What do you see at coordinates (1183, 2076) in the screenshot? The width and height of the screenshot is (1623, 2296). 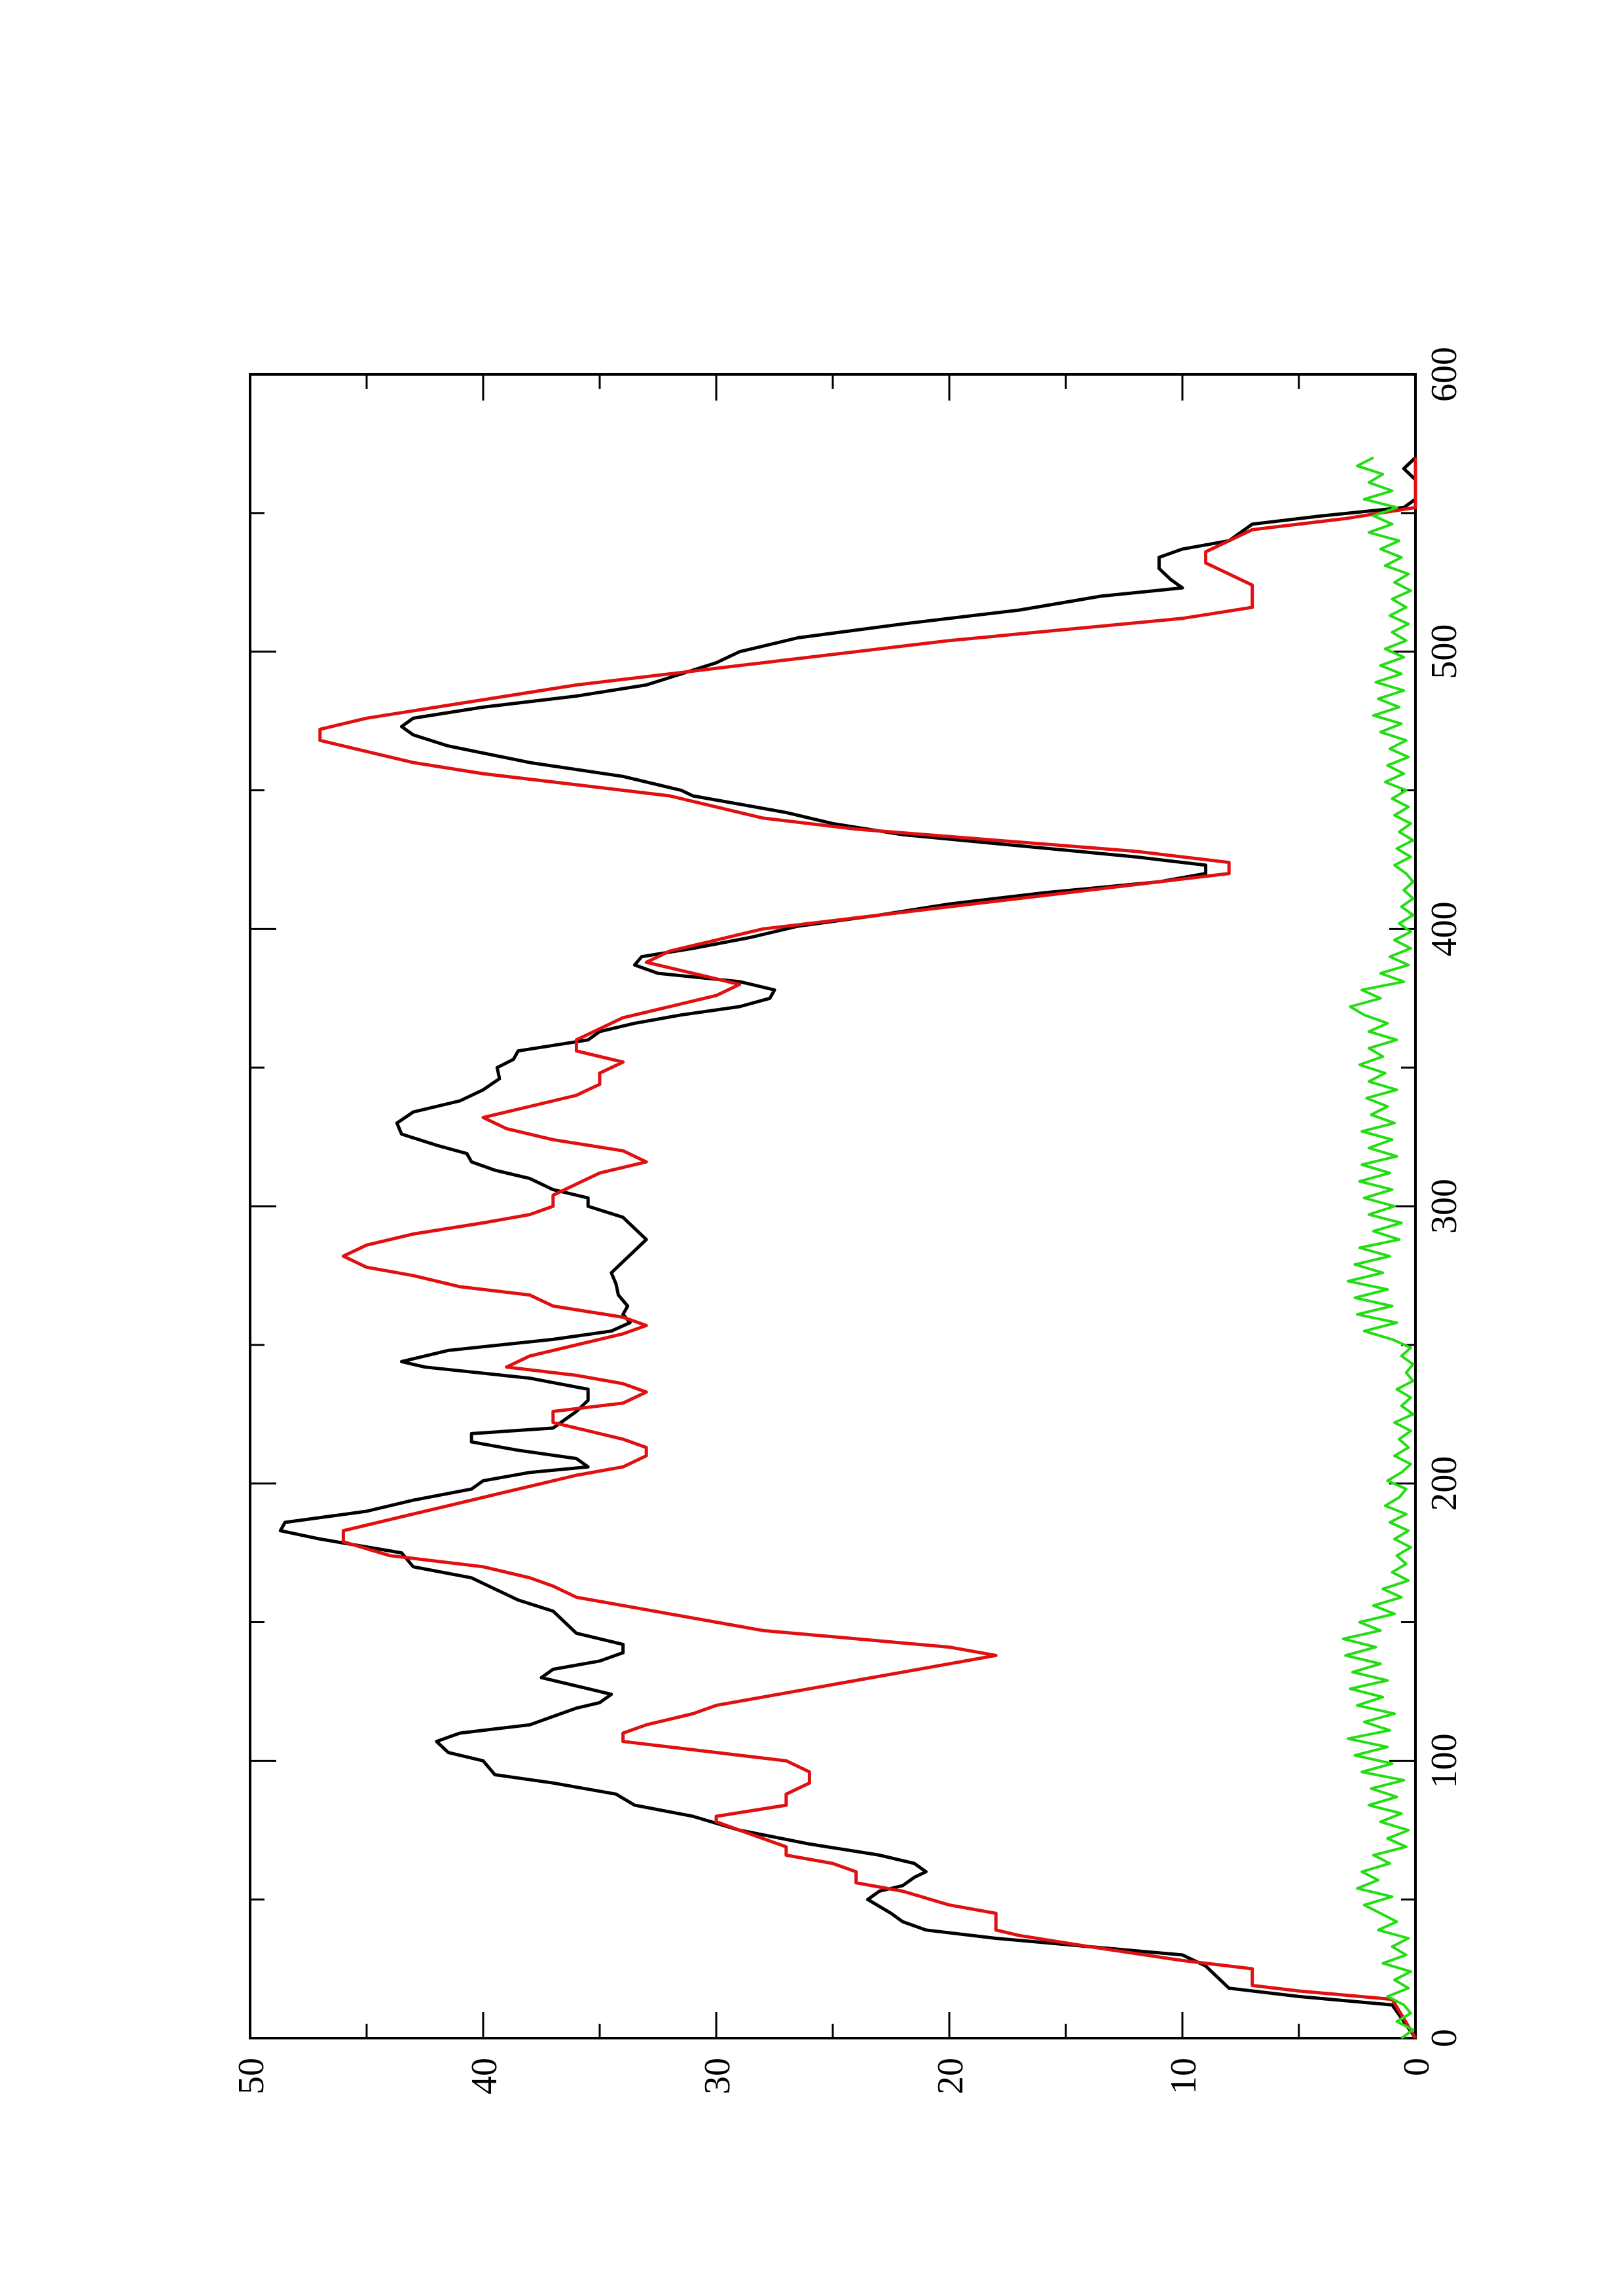 I see `y-tick-label: 10` at bounding box center [1183, 2076].